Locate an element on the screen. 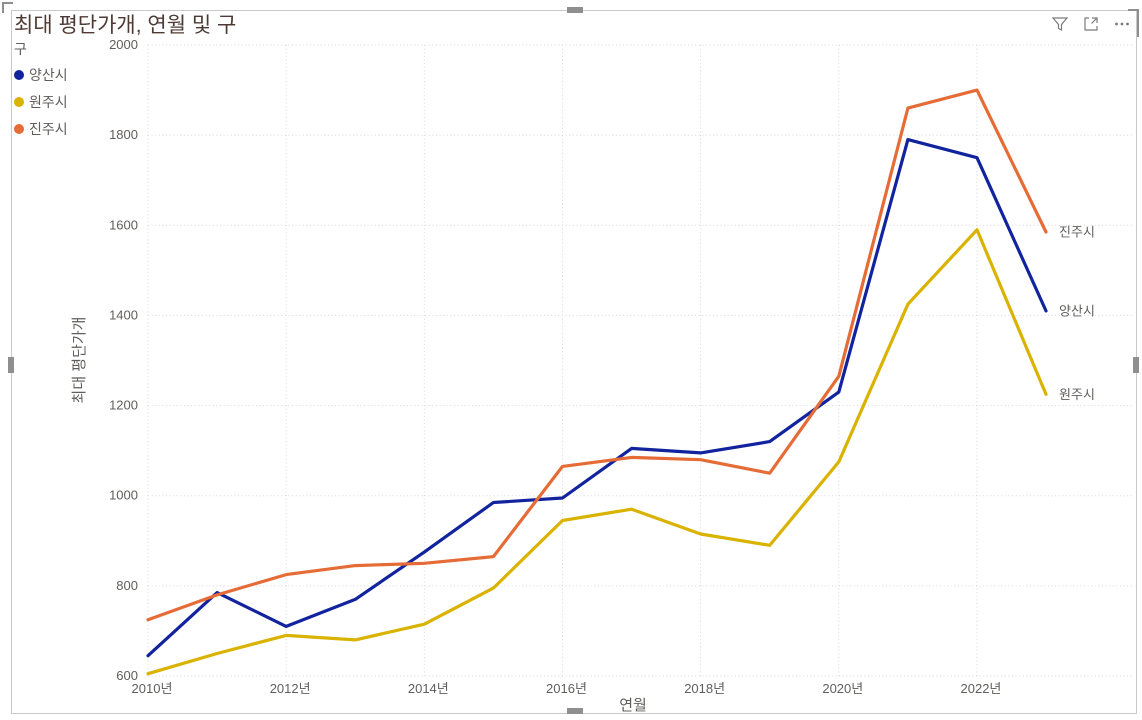 The height and width of the screenshot is (720, 1142). x-axis-tick-label: 2010년 is located at coordinates (152, 688).